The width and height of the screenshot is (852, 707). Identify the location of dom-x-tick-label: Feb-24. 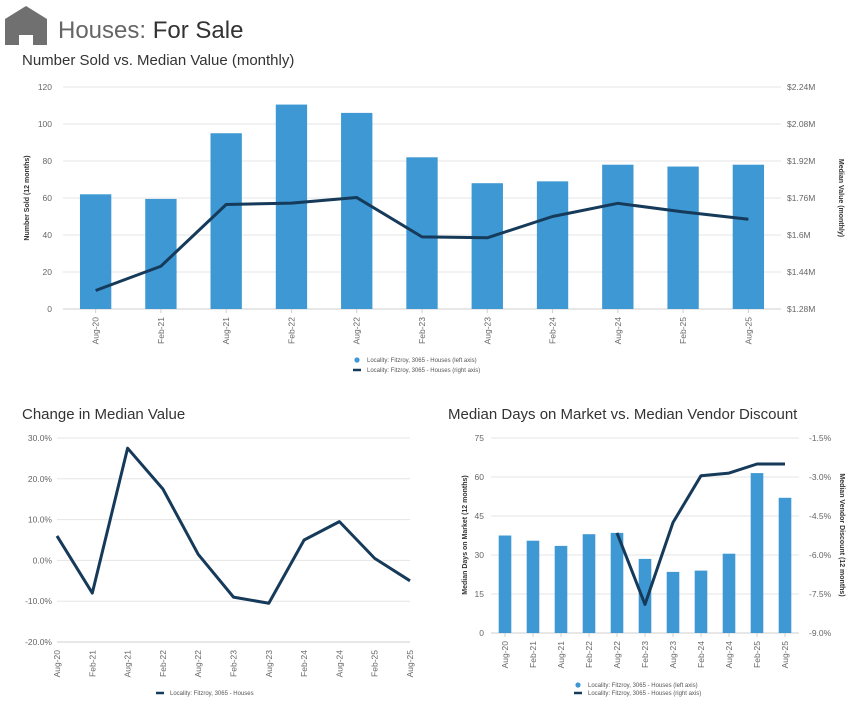
(701, 654).